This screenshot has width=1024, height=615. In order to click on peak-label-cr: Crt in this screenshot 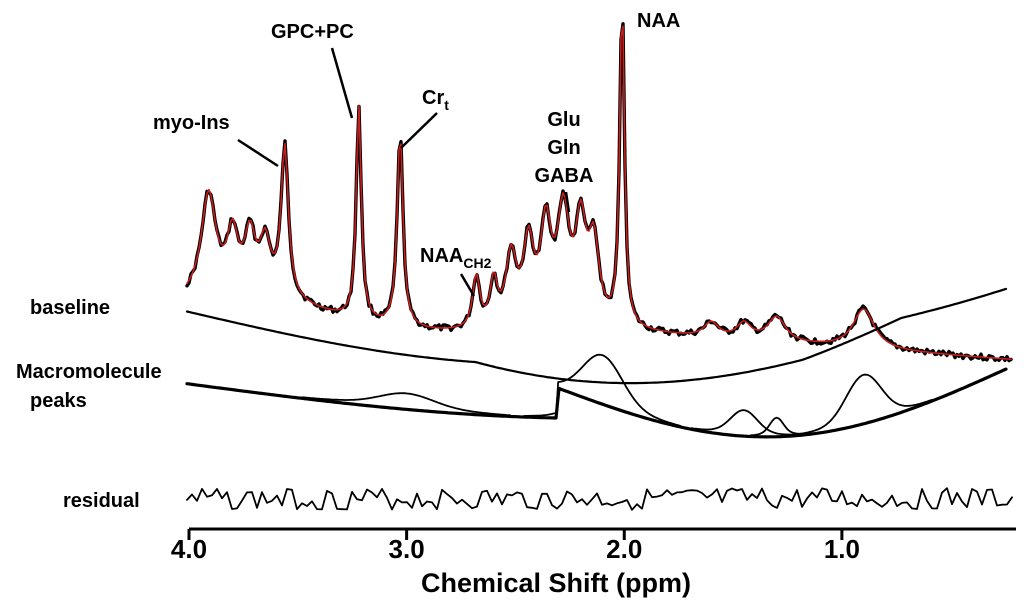, I will do `click(435, 100)`.